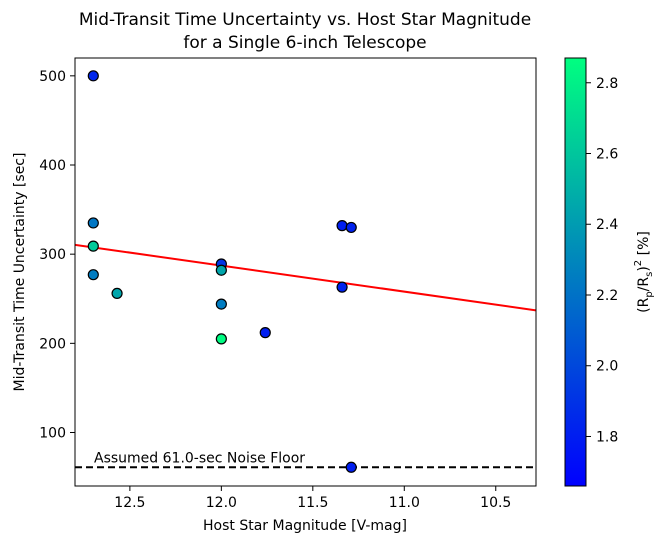 The width and height of the screenshot is (664, 551). Describe the element at coordinates (129, 503) in the screenshot. I see `x-tick-label: 12.5` at that location.